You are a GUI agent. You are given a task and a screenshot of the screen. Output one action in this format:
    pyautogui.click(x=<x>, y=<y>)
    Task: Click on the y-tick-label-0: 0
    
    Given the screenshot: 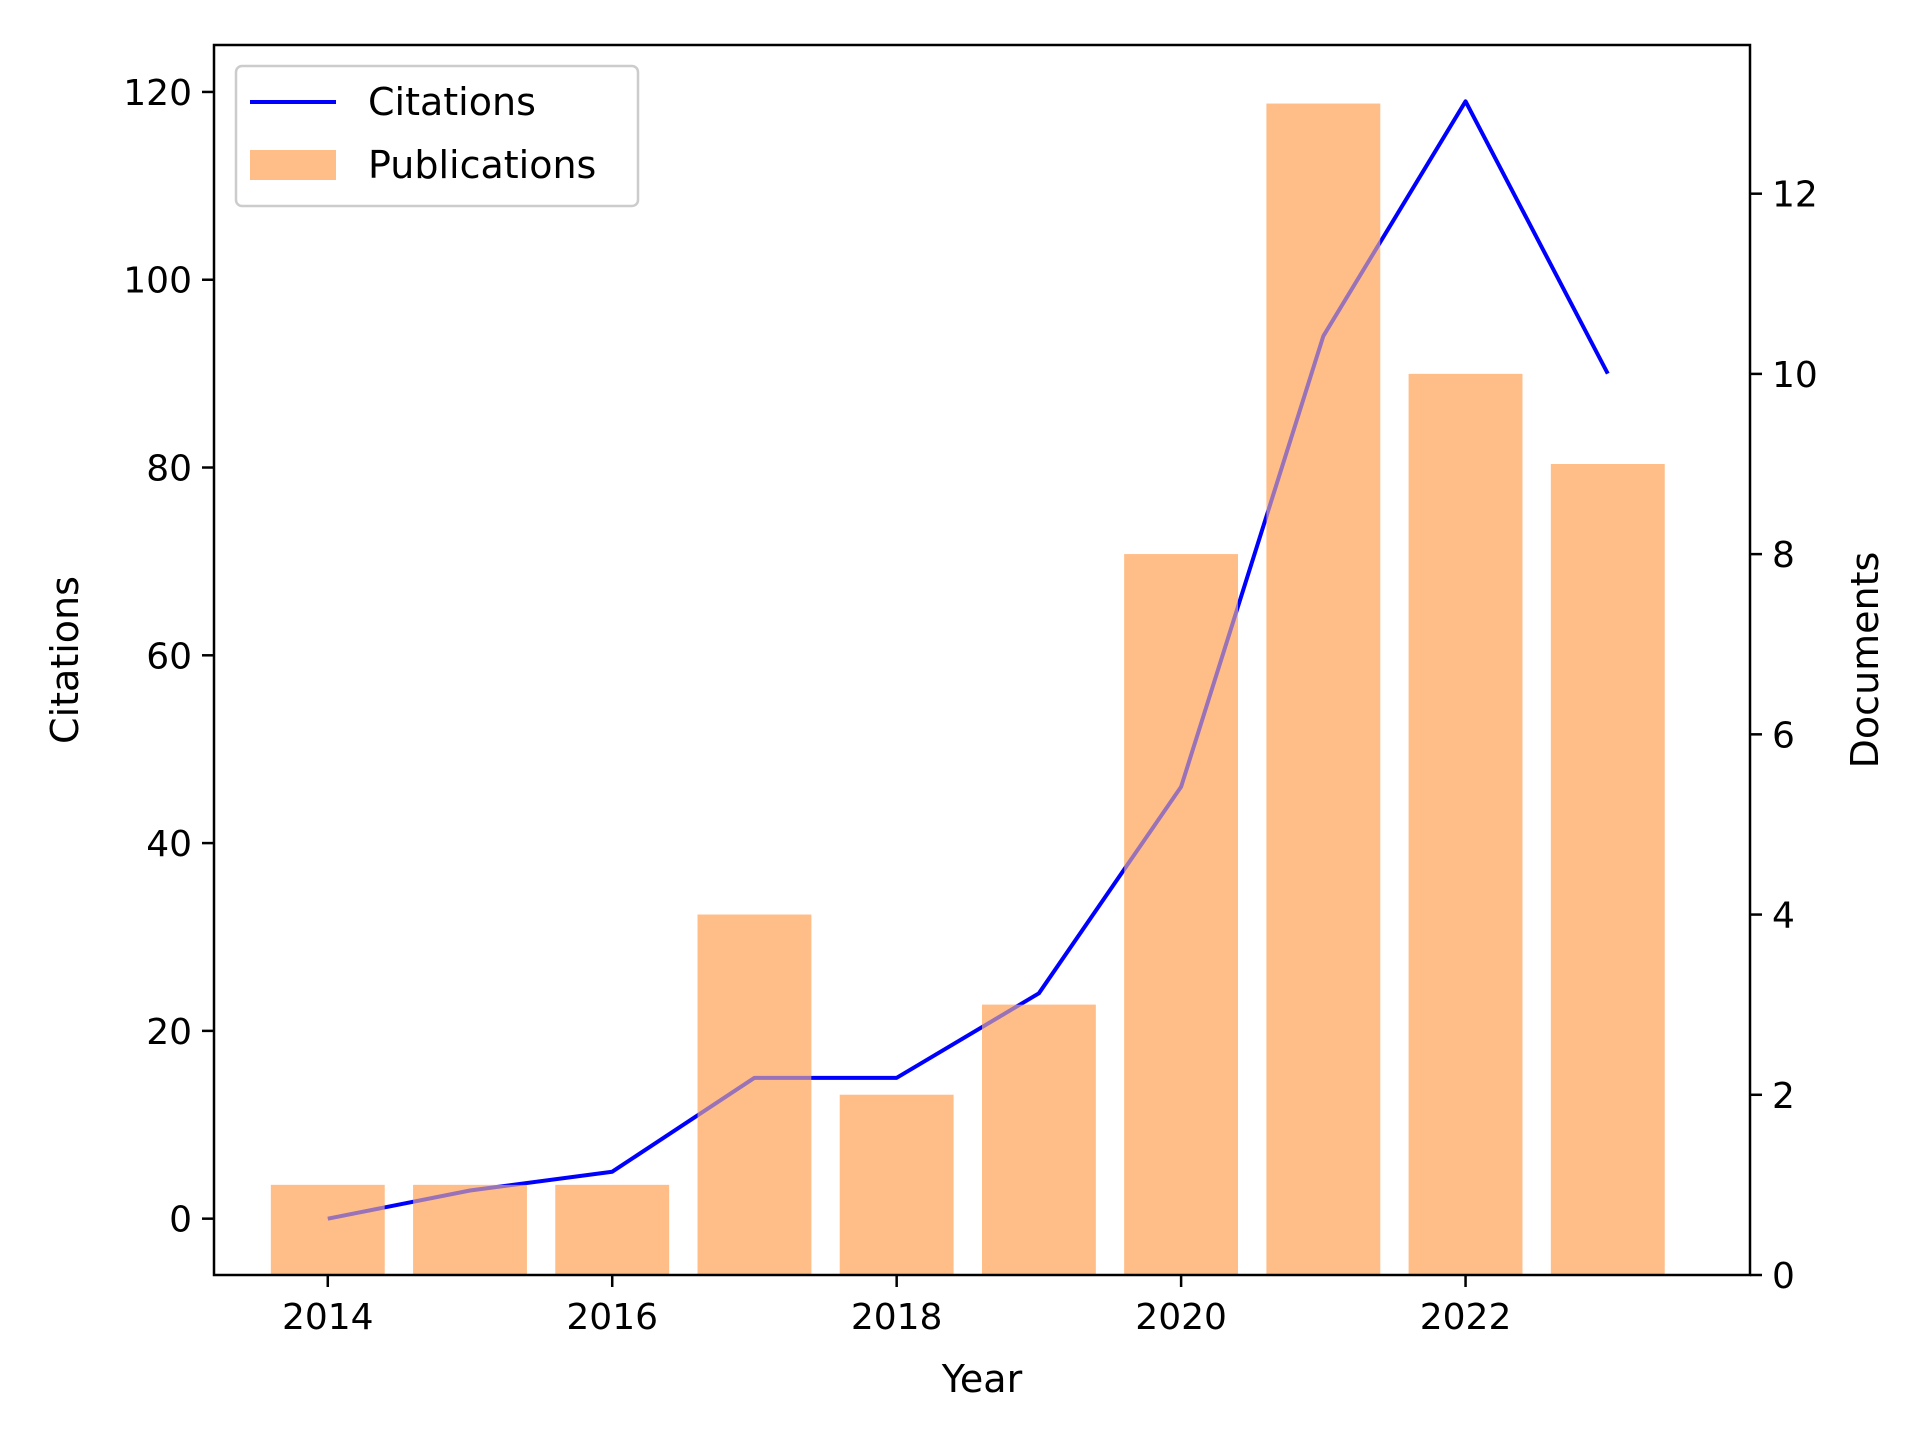 What is the action you would take?
    pyautogui.click(x=180, y=1220)
    